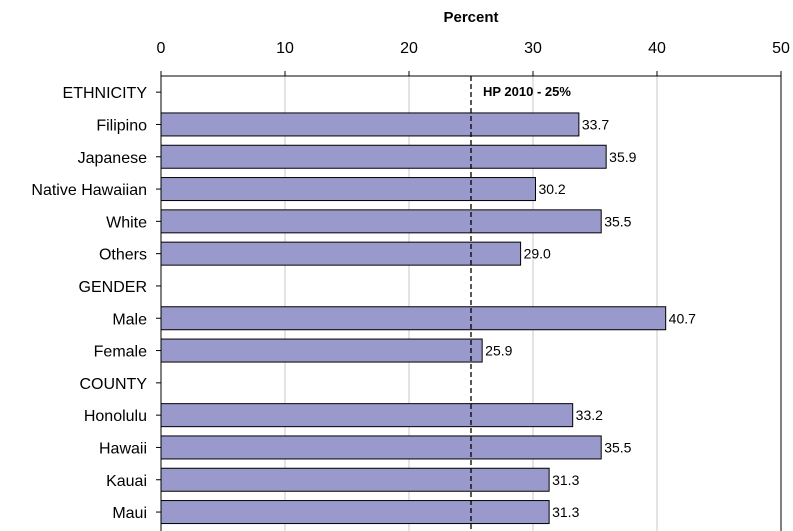 Image resolution: width=793 pixels, height=531 pixels. What do you see at coordinates (589, 415) in the screenshot?
I see `data-label: 33.2` at bounding box center [589, 415].